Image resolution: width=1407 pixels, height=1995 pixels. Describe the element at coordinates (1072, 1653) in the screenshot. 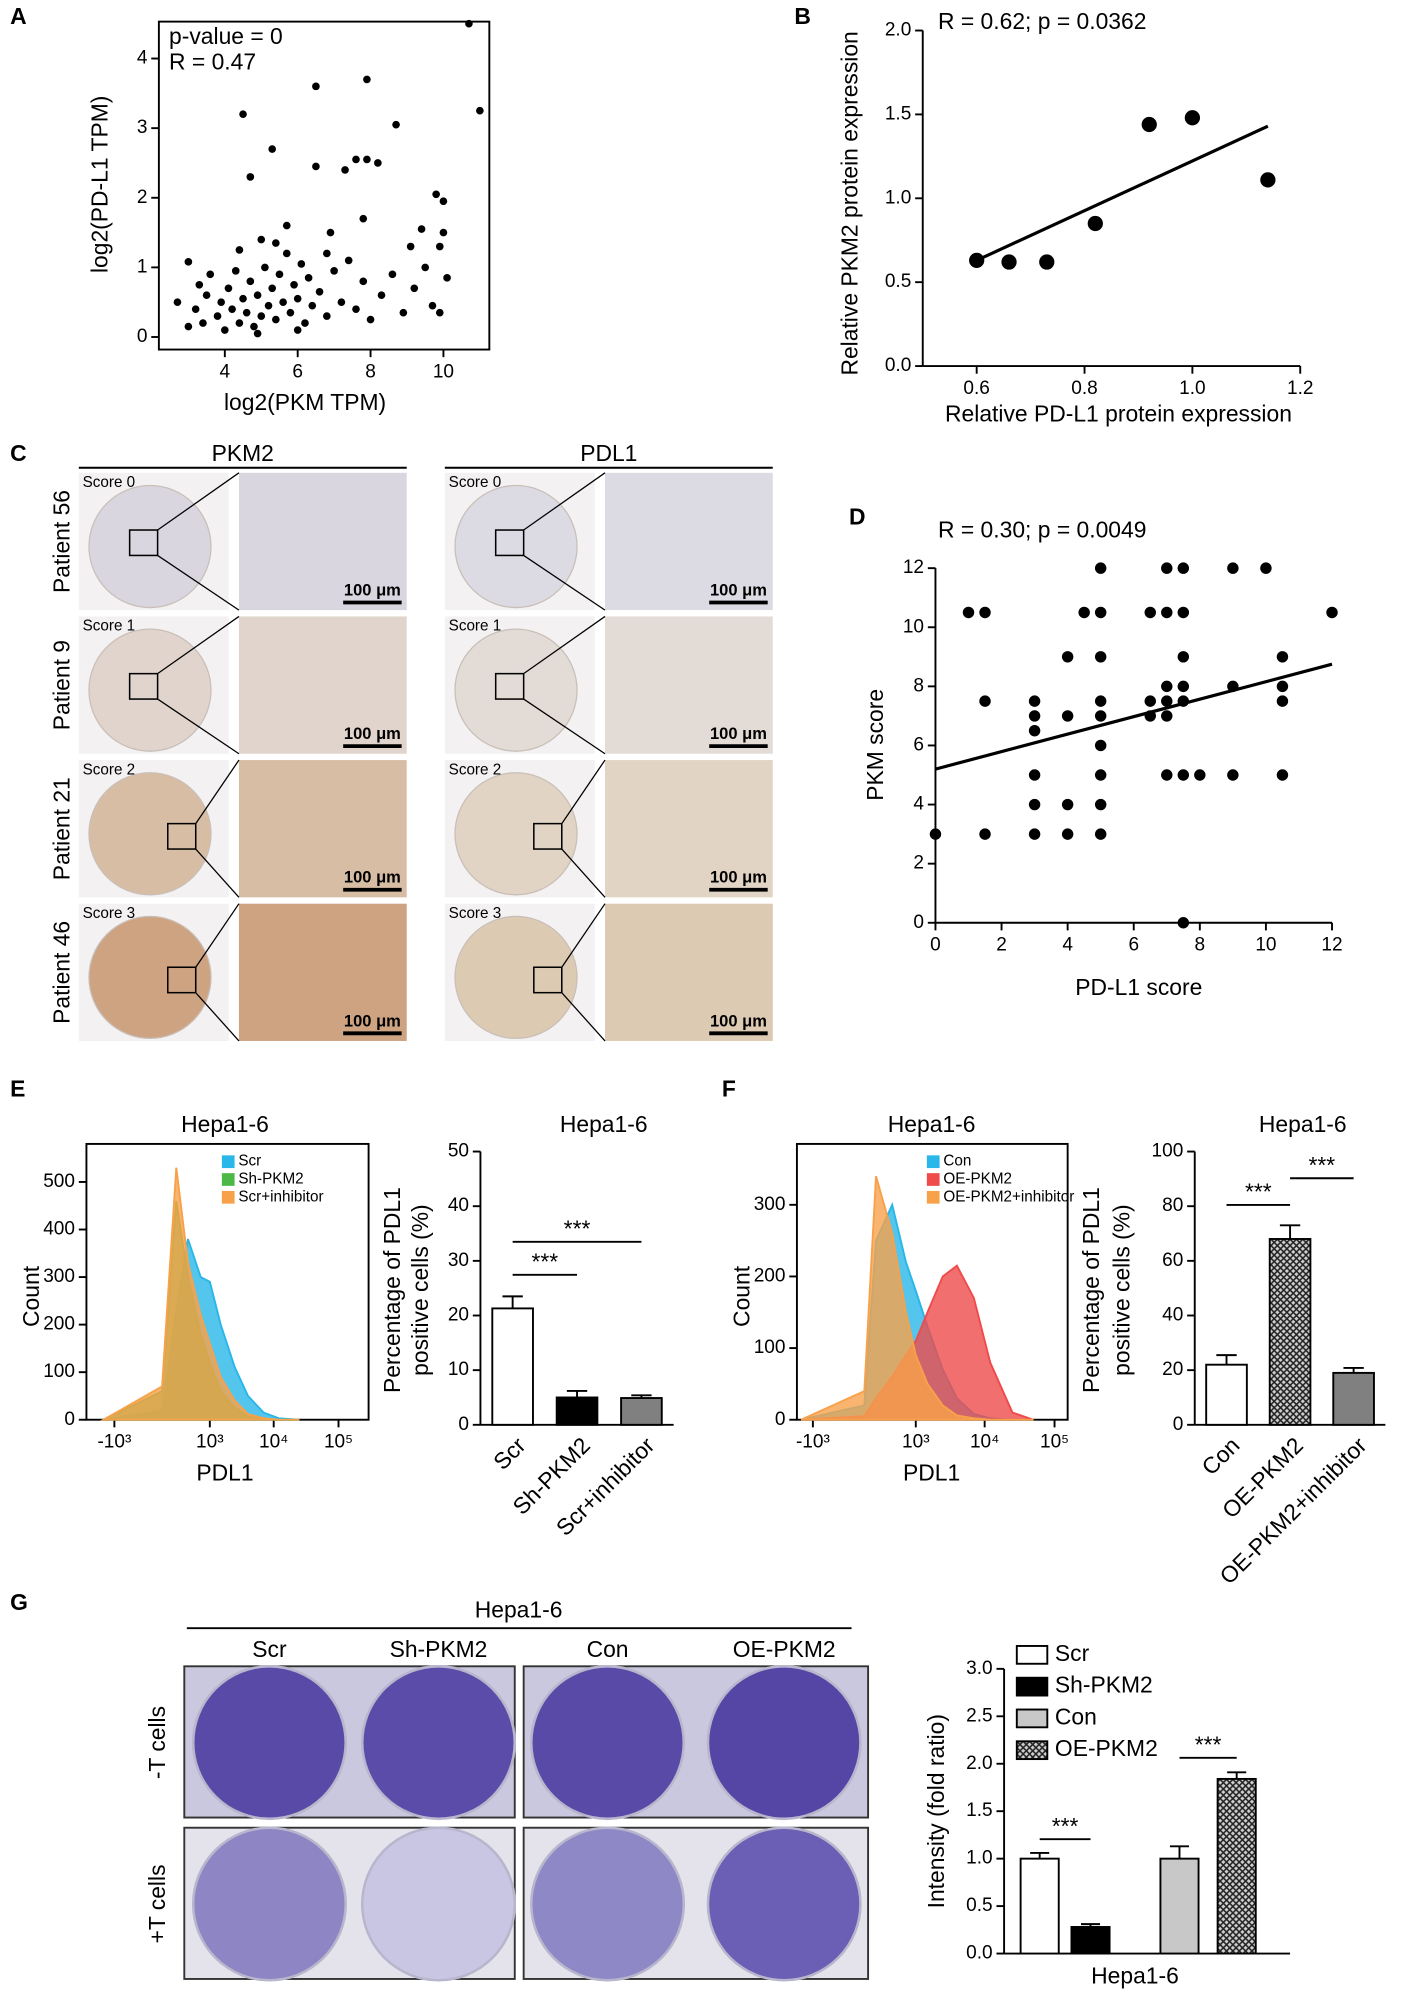

I see `legend-label: Scr` at that location.